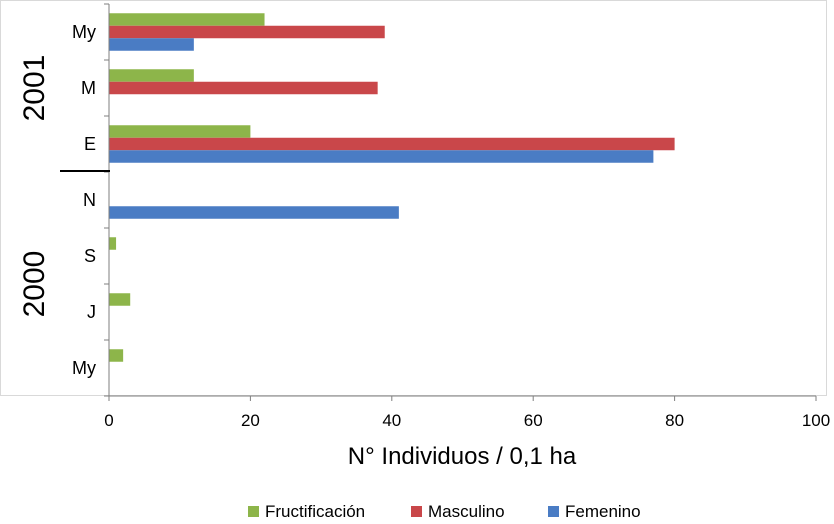 This screenshot has width=834, height=524. What do you see at coordinates (391, 420) in the screenshot?
I see `x-tick-label: 40` at bounding box center [391, 420].